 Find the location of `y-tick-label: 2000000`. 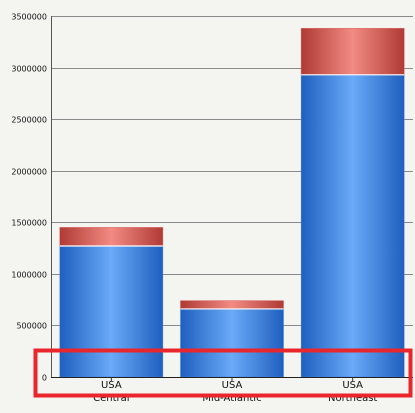

y-tick-label: 2000000 is located at coordinates (29, 172).